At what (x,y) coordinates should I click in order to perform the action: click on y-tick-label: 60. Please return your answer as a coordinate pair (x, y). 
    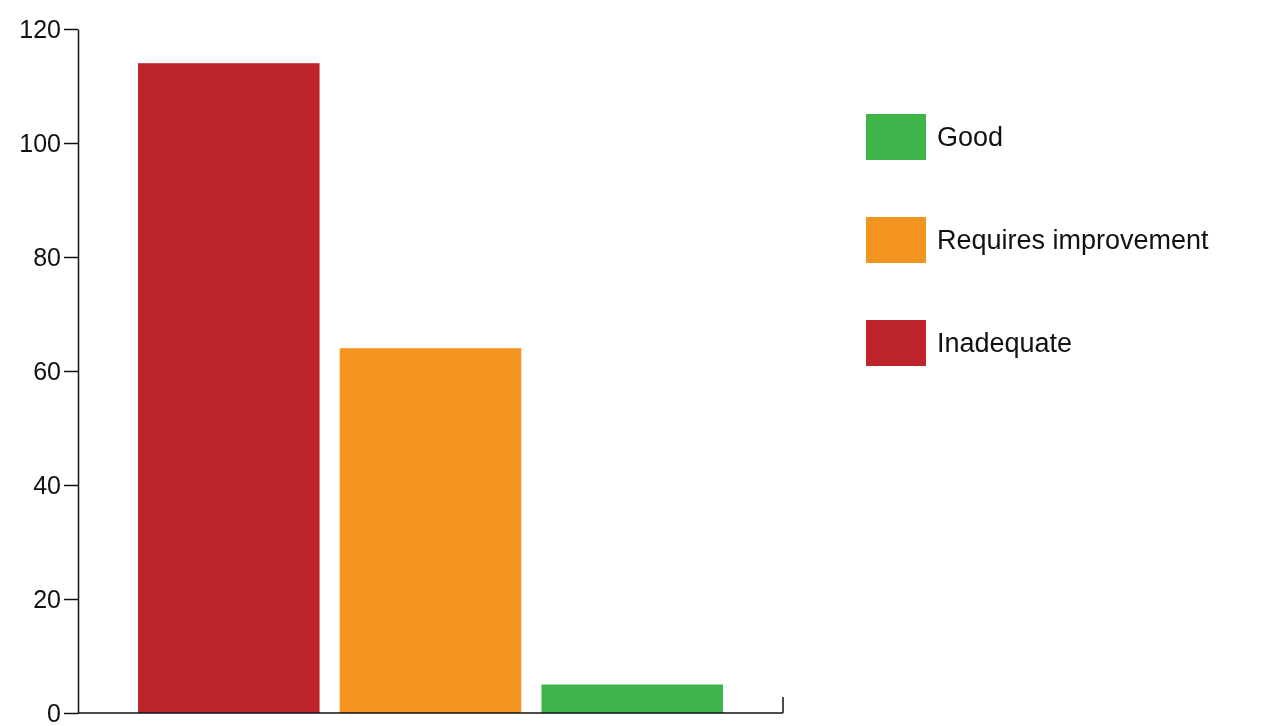
    Looking at the image, I should click on (47, 370).